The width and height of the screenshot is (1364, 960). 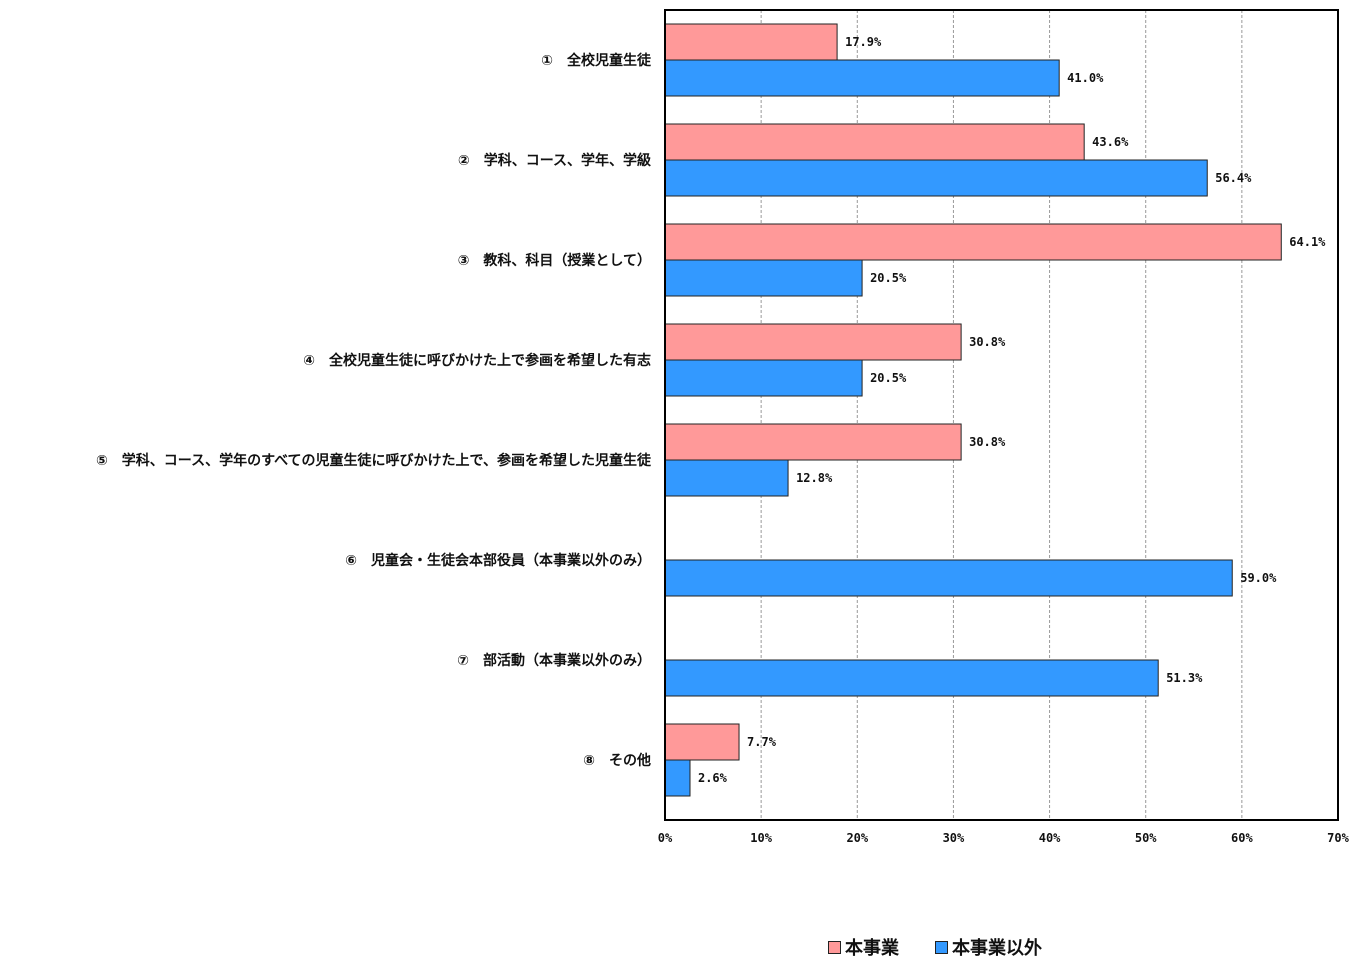 What do you see at coordinates (498, 560) in the screenshot?
I see `category-label: ⑥ 児童会・生徒会本部役員（本事業以外のみ）` at bounding box center [498, 560].